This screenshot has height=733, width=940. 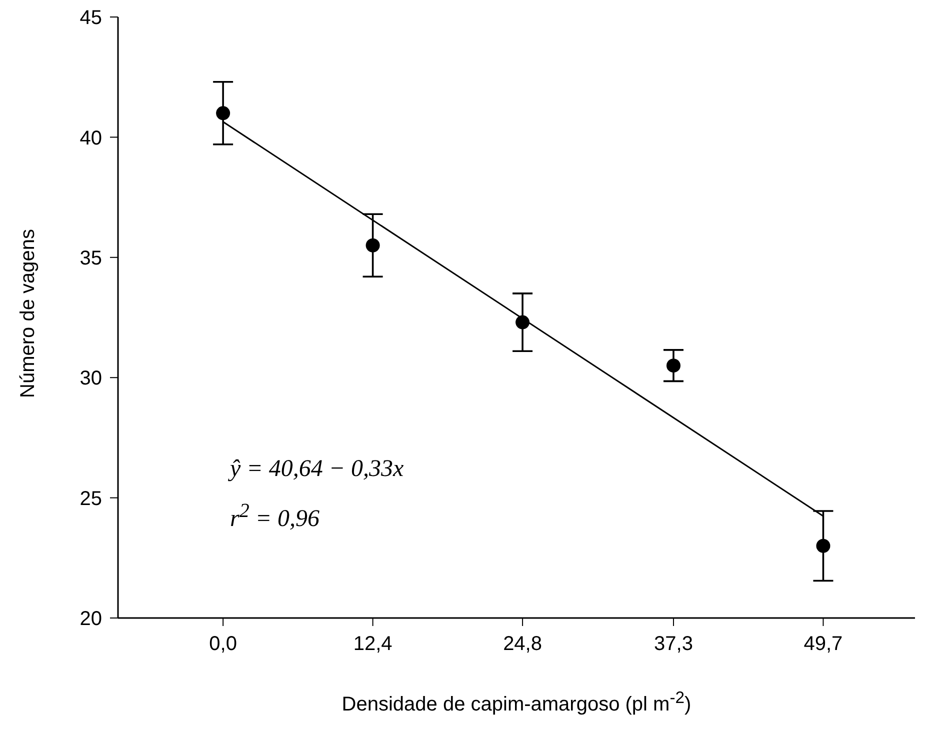 I want to click on x-tick-label: 12,4, so click(x=372, y=644).